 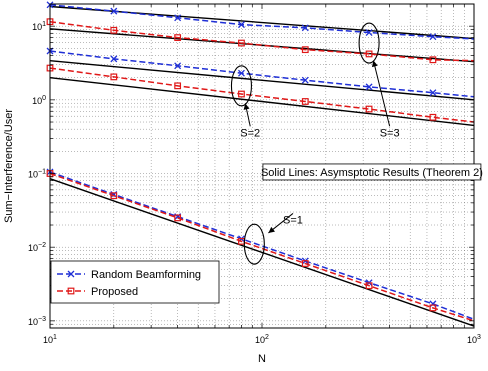 I want to click on y-tick-label: 10¹, so click(x=39, y=26).